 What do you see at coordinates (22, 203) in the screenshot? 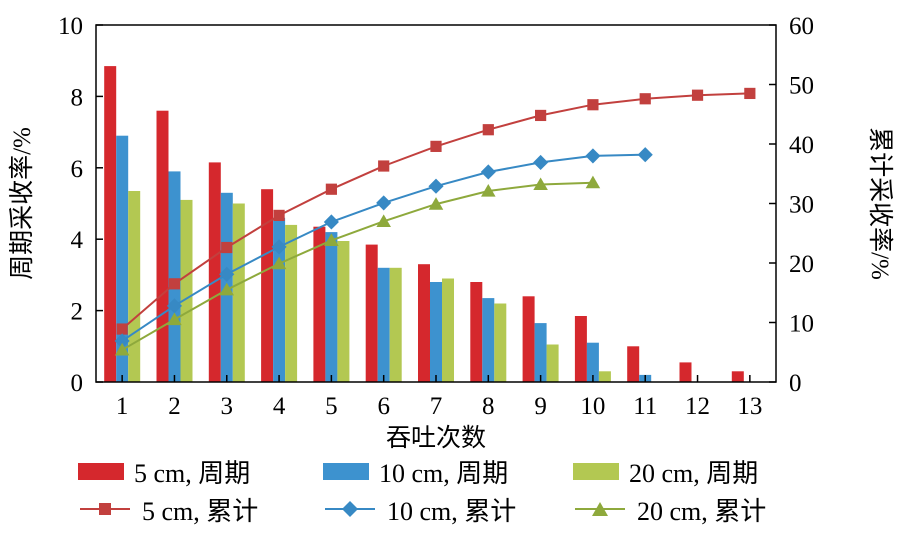
I see `left-axis-title: 周期采收率/%` at bounding box center [22, 203].